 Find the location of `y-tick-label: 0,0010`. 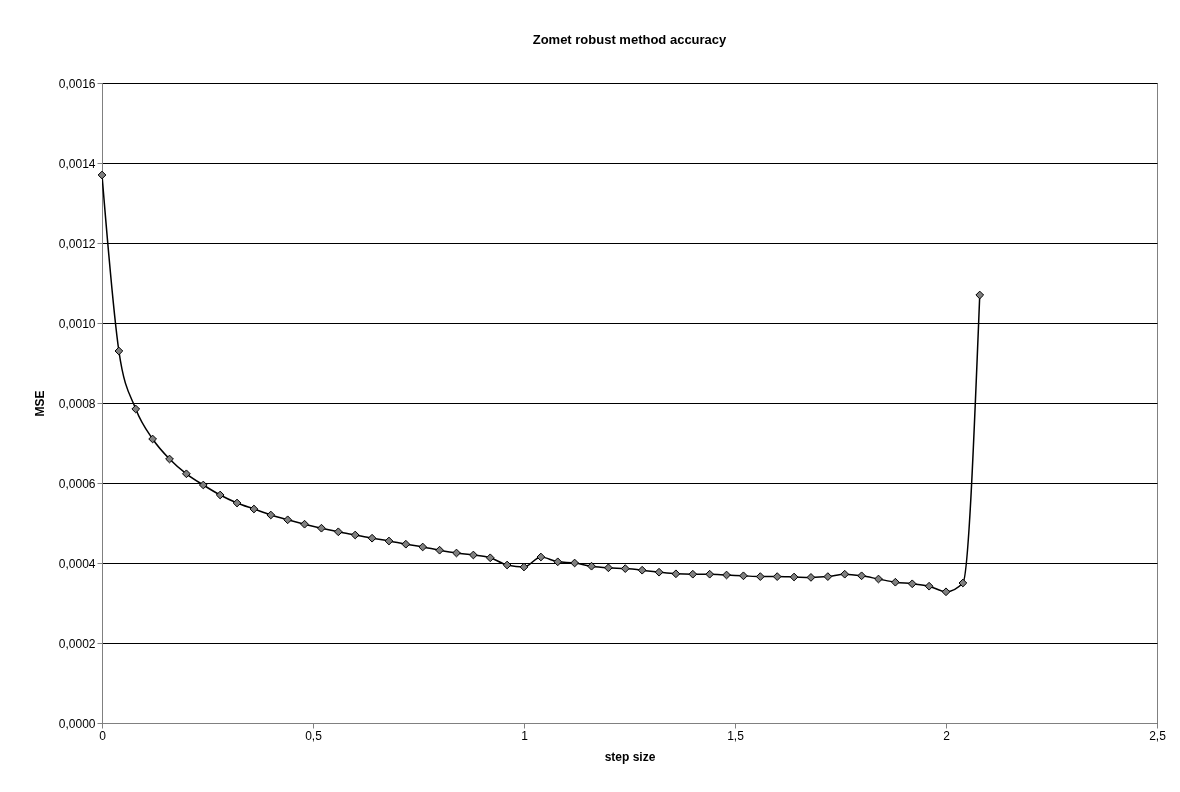

y-tick-label: 0,0010 is located at coordinates (77, 323).